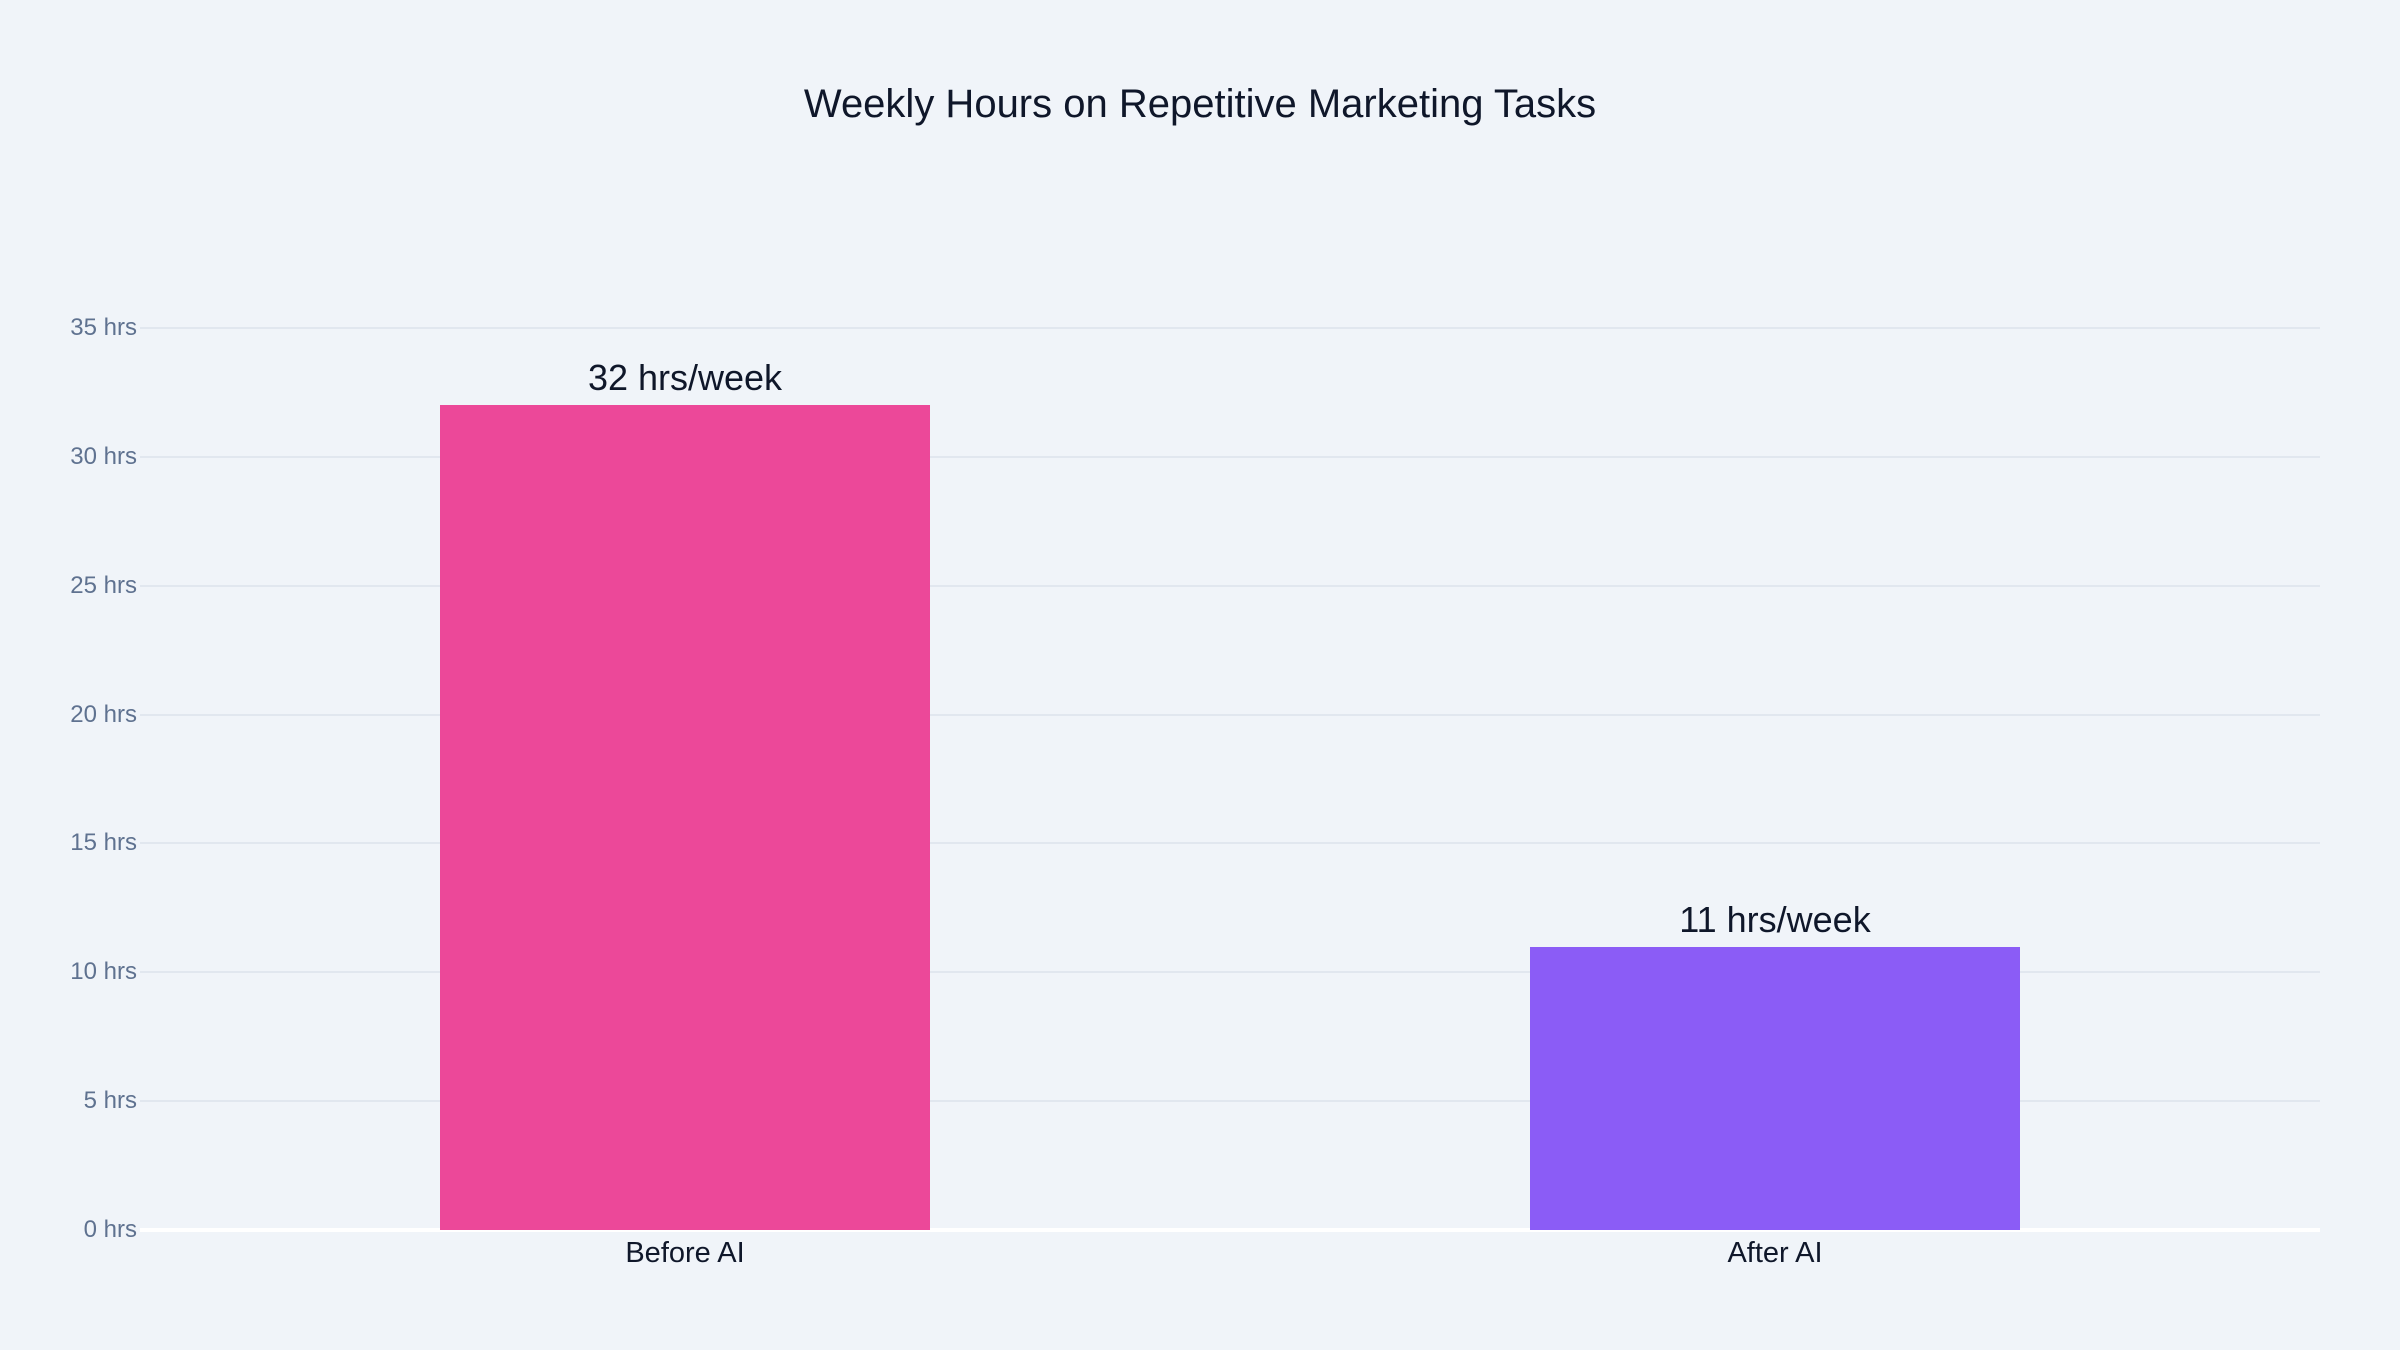 The height and width of the screenshot is (1350, 2400). Describe the element at coordinates (110, 1229) in the screenshot. I see `y-tick-label: 0 hrs` at that location.